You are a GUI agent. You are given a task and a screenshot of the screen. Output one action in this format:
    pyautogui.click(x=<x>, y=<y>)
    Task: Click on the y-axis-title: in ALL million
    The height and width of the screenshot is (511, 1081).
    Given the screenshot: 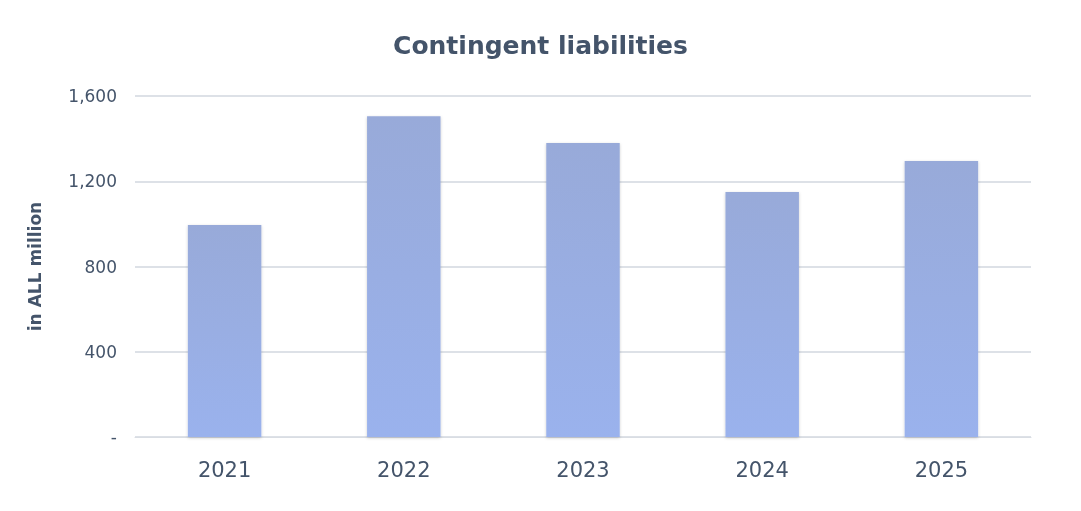 What is the action you would take?
    pyautogui.click(x=34, y=266)
    